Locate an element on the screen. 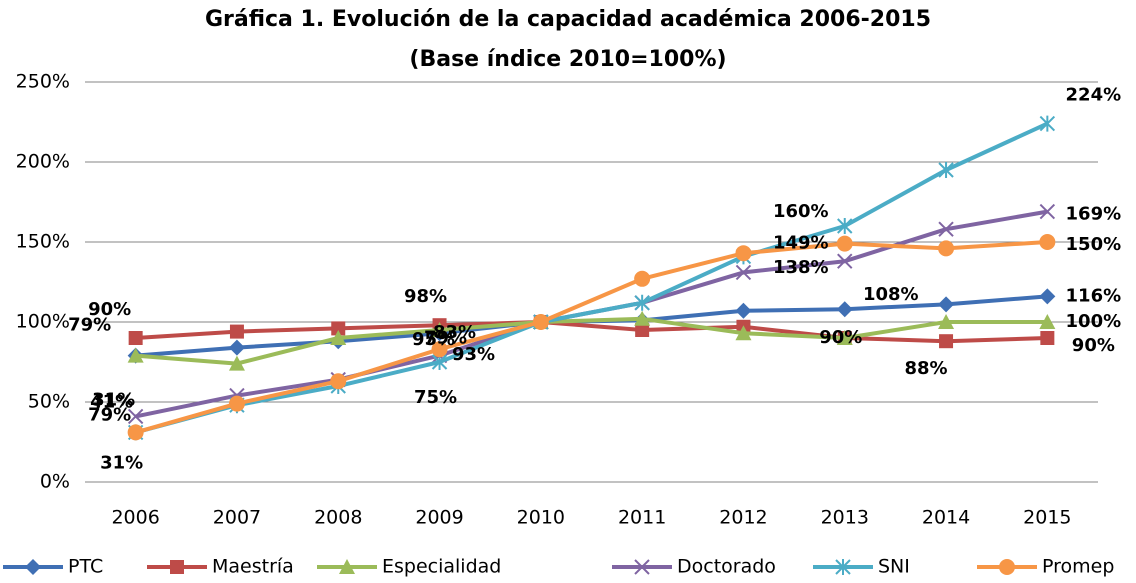 The image size is (1136, 583). data-label: 98% is located at coordinates (425, 296).